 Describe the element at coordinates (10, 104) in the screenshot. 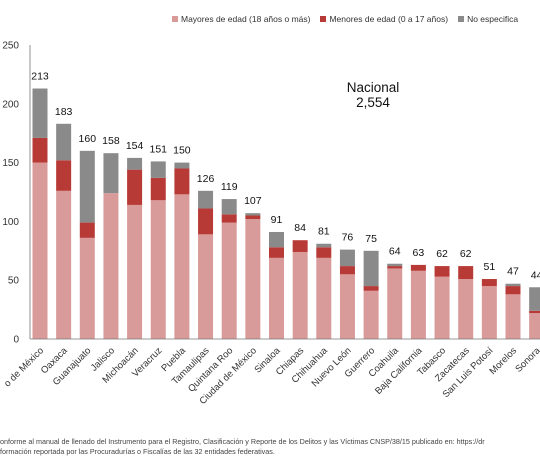

I see `y-tick-label: 200` at that location.